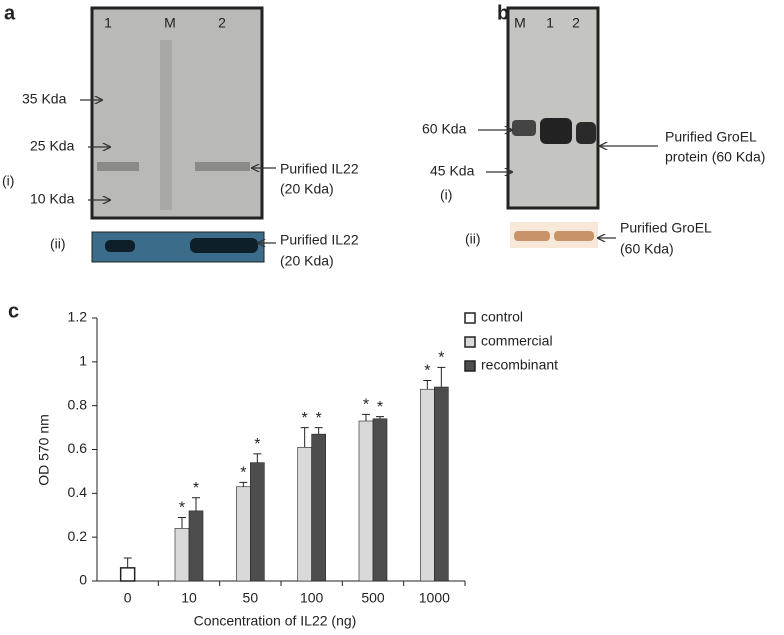  What do you see at coordinates (666, 228) in the screenshot?
I see `blot-label: Purified GroEL` at bounding box center [666, 228].